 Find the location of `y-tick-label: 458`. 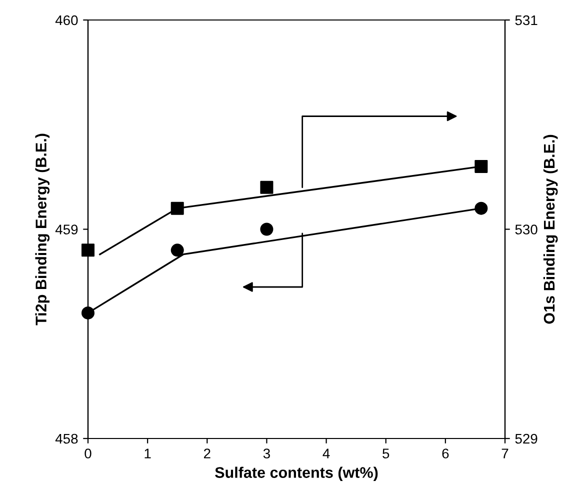

y-tick-label: 458 is located at coordinates (66, 439).